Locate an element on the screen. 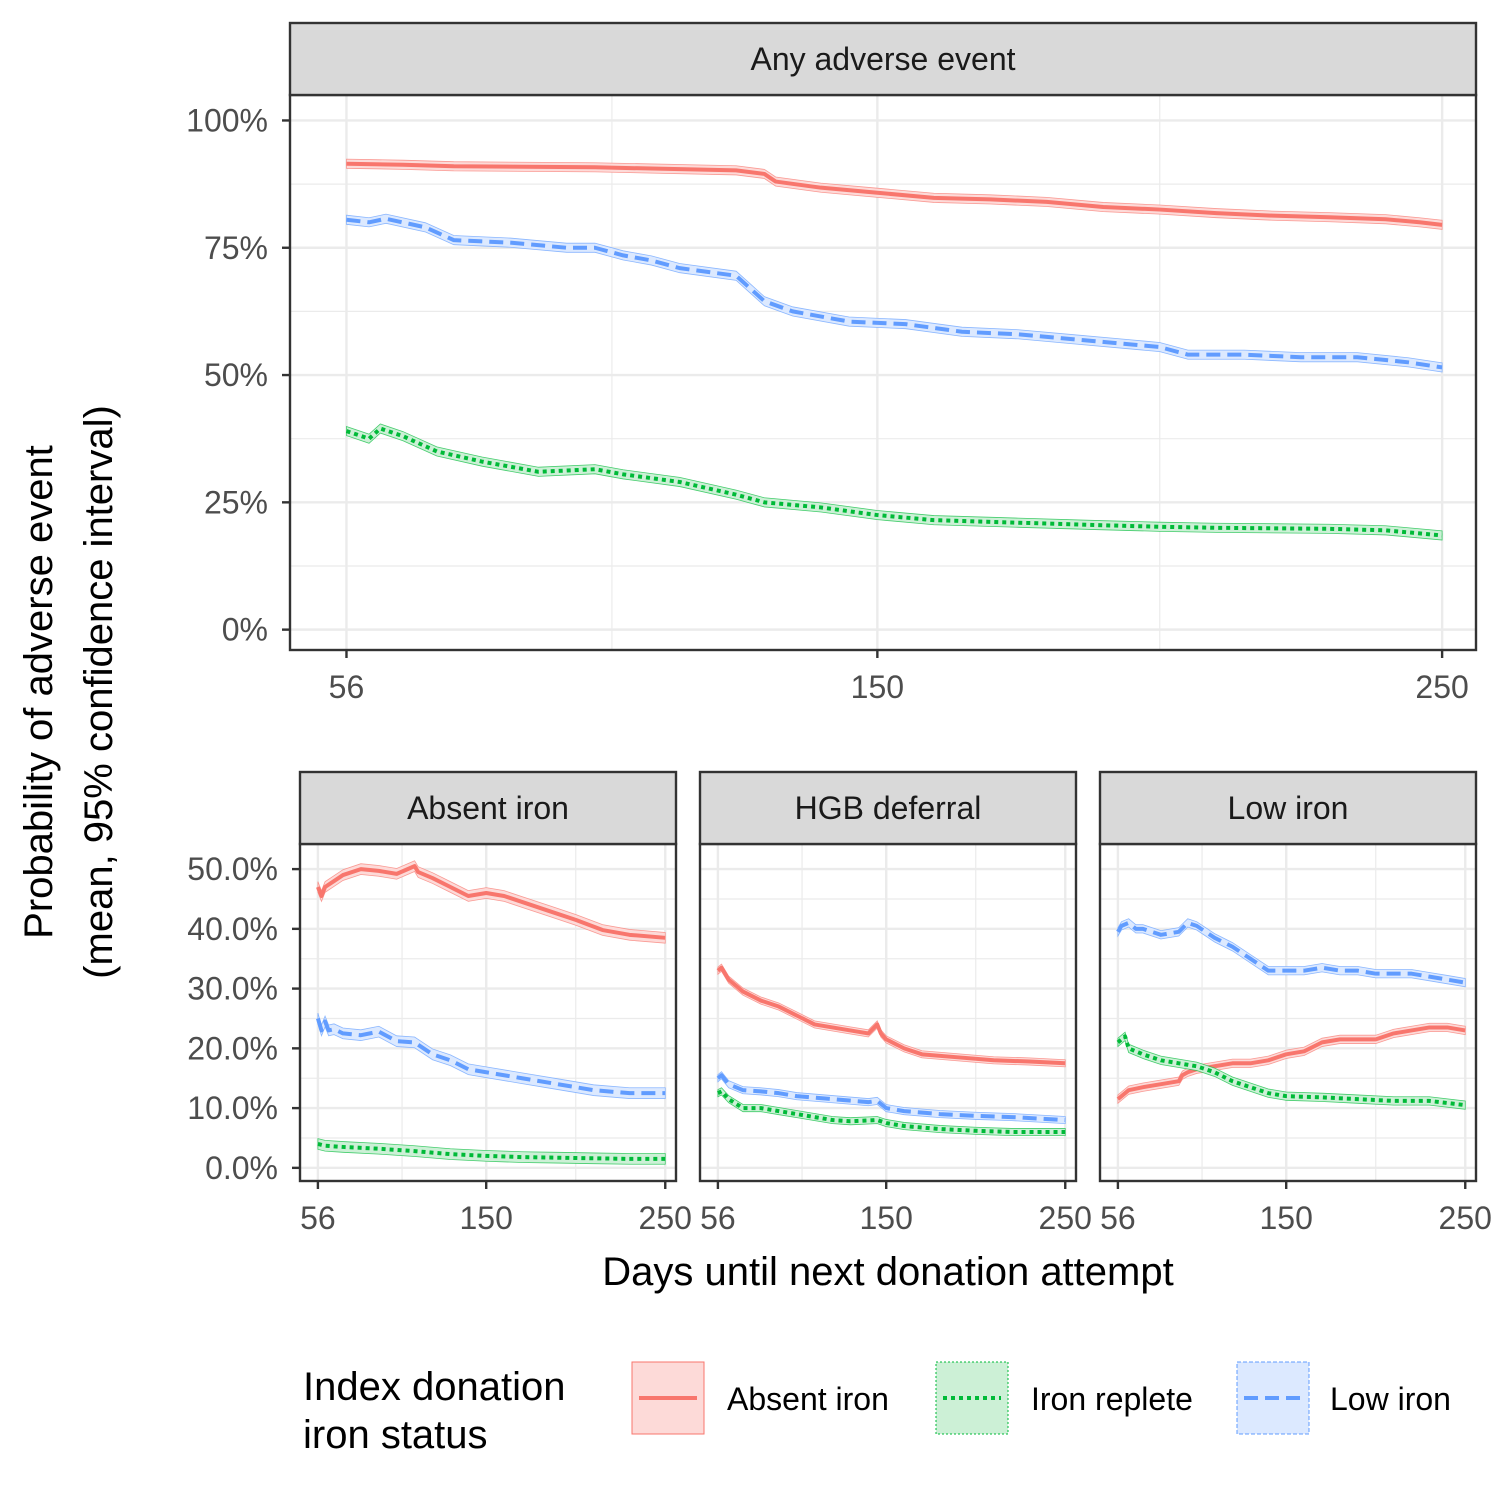  legend-title-line2: iron status is located at coordinates (395, 1435).